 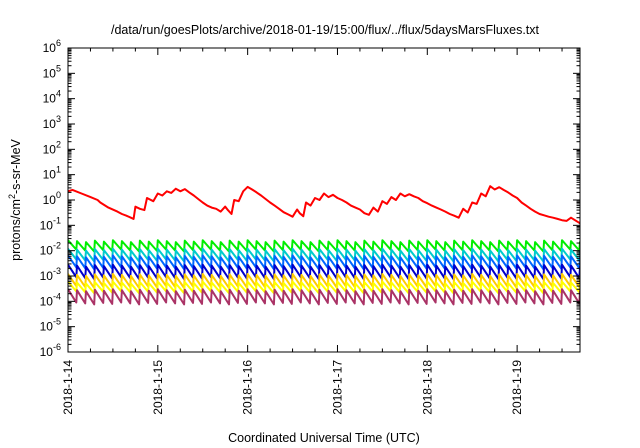 I want to click on y-tick-label: 10⁻⁵, so click(x=50, y=325).